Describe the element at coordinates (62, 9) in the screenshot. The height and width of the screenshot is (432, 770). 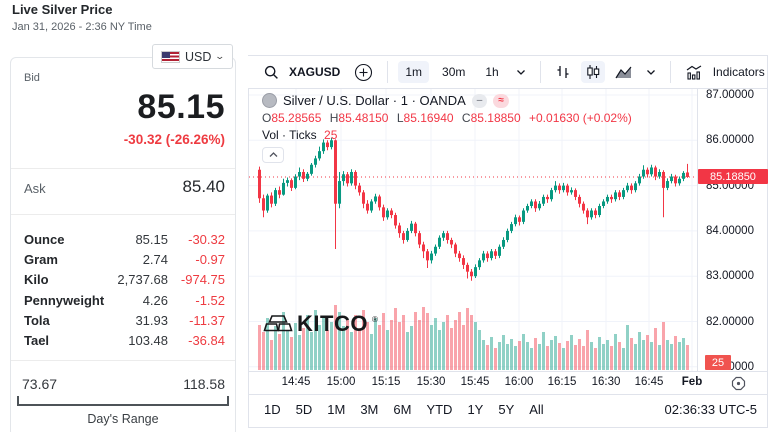
I see `page-title: Live Silver Price` at that location.